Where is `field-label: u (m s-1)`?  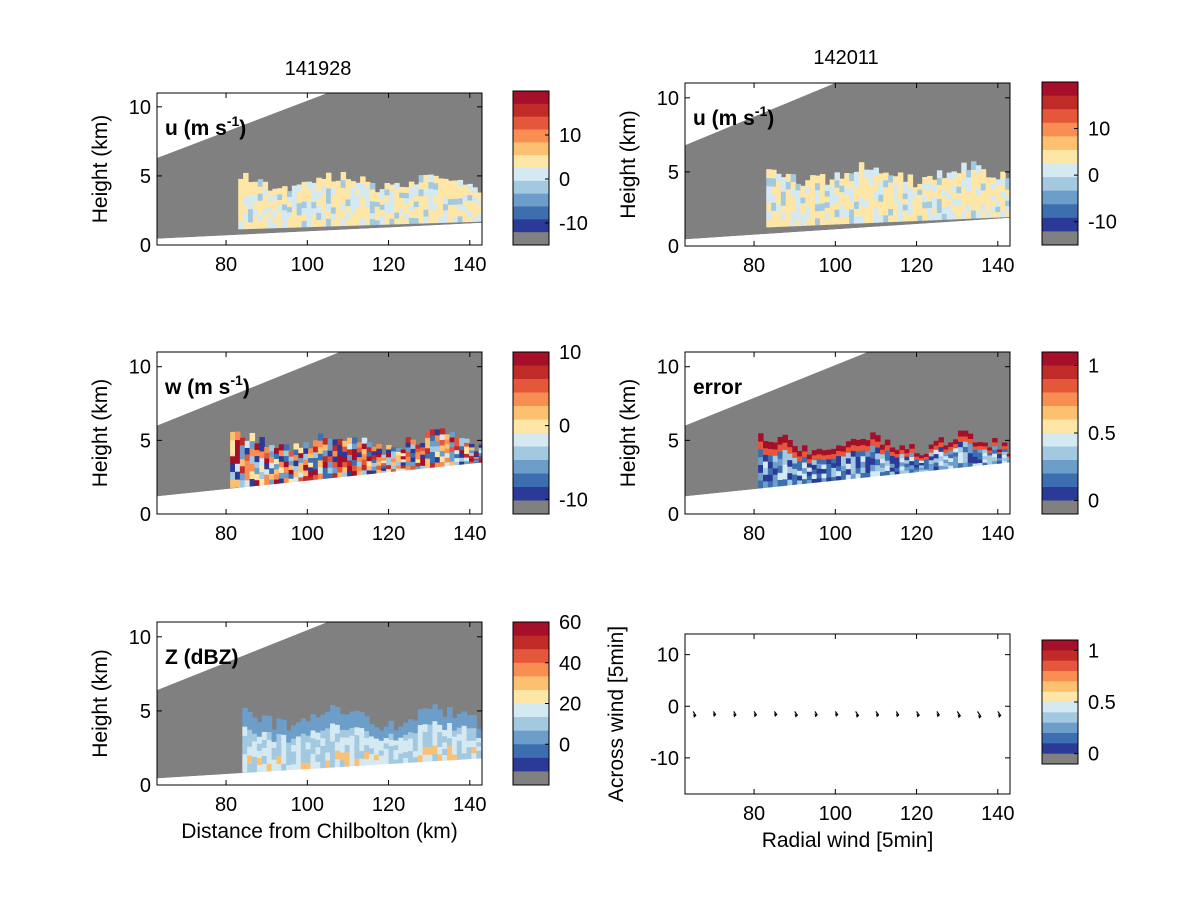 field-label: u (m s-1) is located at coordinates (205, 126).